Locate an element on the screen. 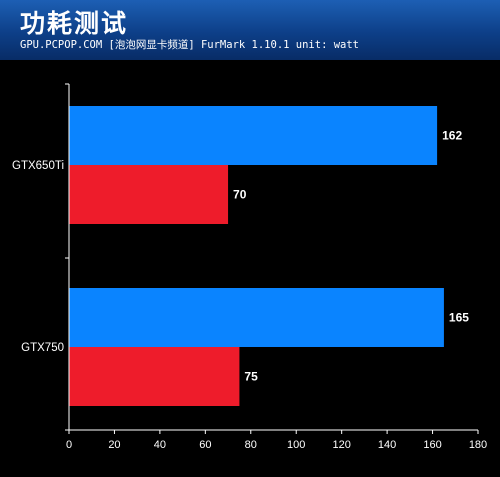 The width and height of the screenshot is (500, 477). bar-gtx650ti-s2 is located at coordinates (149, 194).